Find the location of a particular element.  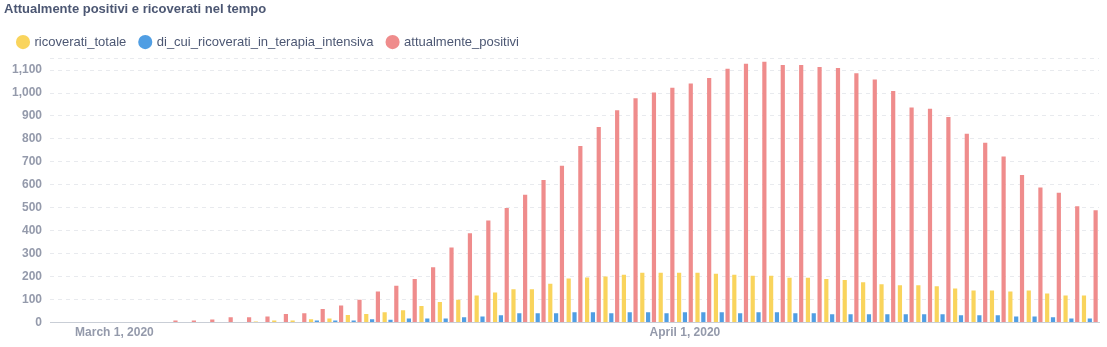

y-tick-label: 700 is located at coordinates (32, 161).